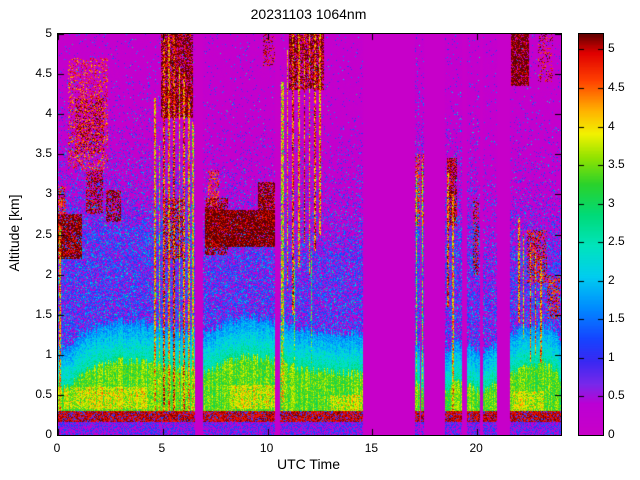 This screenshot has height=480, width=640. I want to click on colorbar-tick-label: 1.5, so click(616, 318).